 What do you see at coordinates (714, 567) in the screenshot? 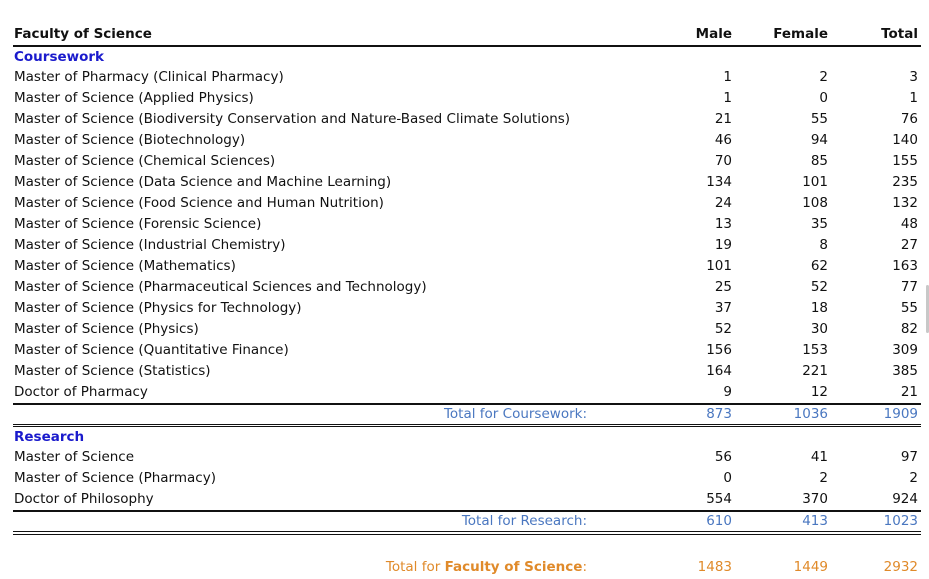
I see `grand-total-male: 1483` at bounding box center [714, 567].